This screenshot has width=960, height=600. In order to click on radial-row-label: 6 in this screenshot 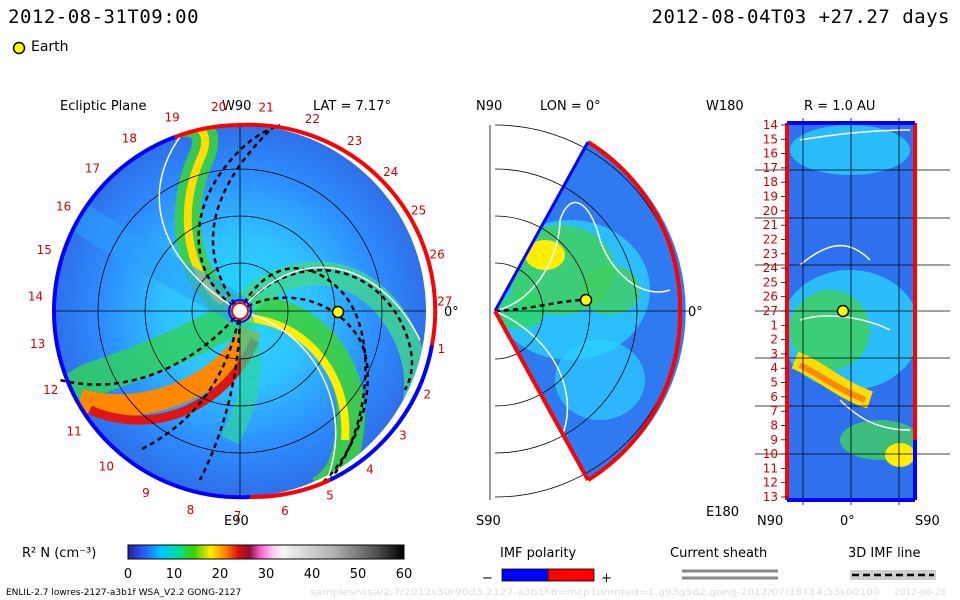, I will do `click(774, 397)`.